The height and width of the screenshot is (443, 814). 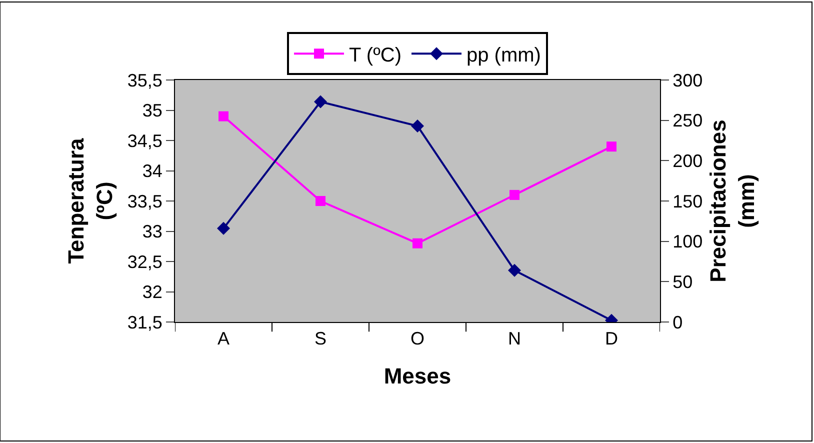 What do you see at coordinates (687, 80) in the screenshot?
I see `y2-tick-label: 300` at bounding box center [687, 80].